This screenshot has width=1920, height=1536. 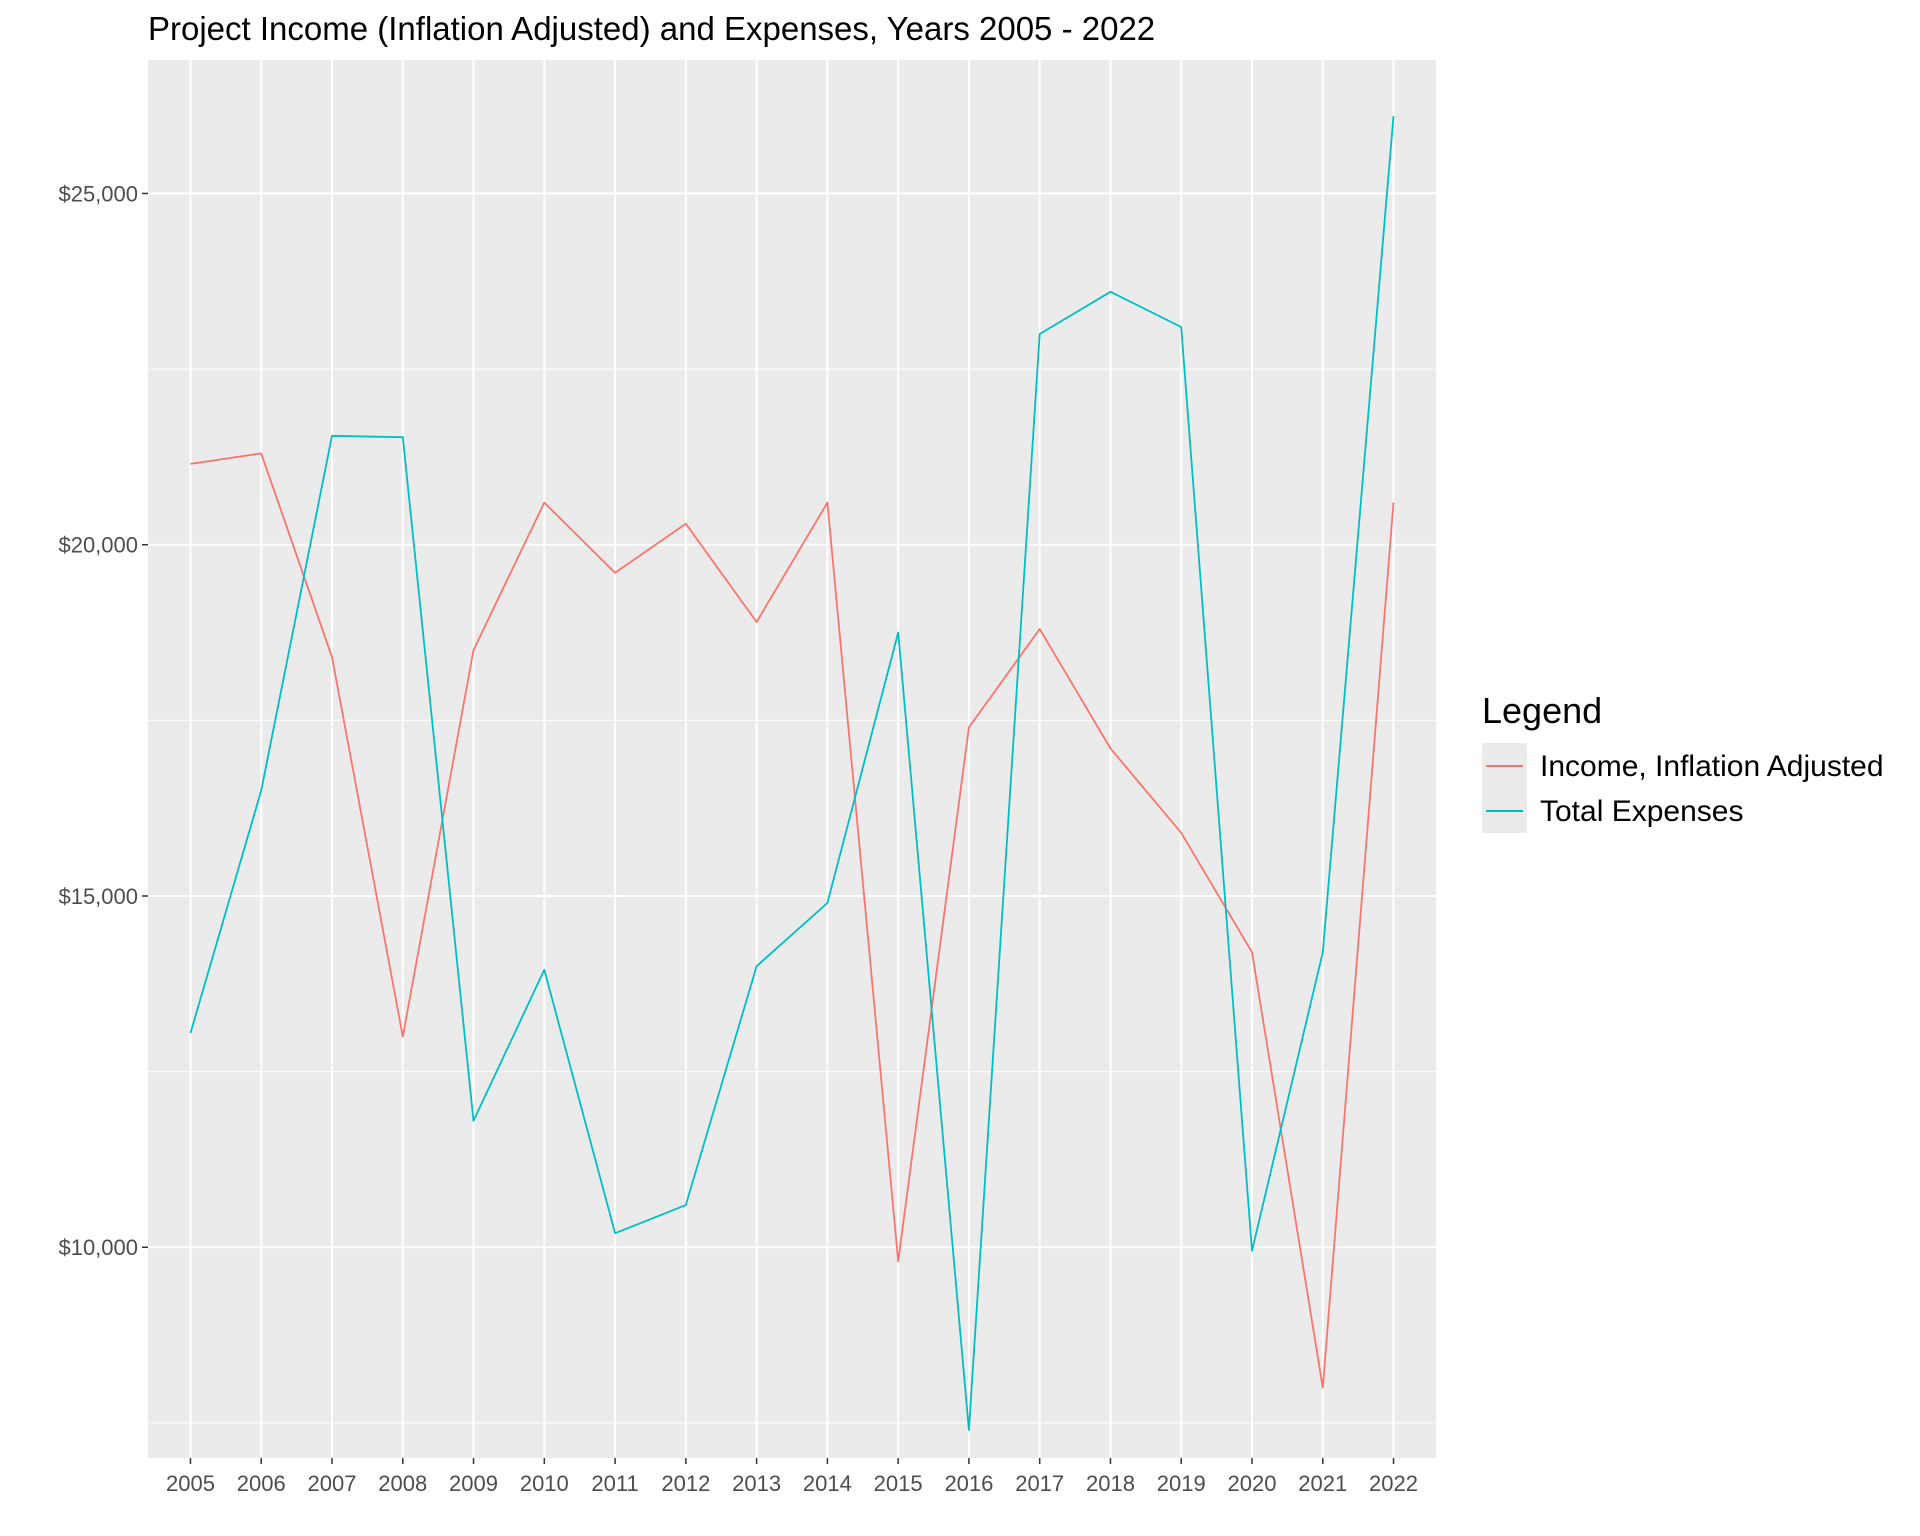 What do you see at coordinates (1039, 1483) in the screenshot?
I see `x-tick-label: 2017` at bounding box center [1039, 1483].